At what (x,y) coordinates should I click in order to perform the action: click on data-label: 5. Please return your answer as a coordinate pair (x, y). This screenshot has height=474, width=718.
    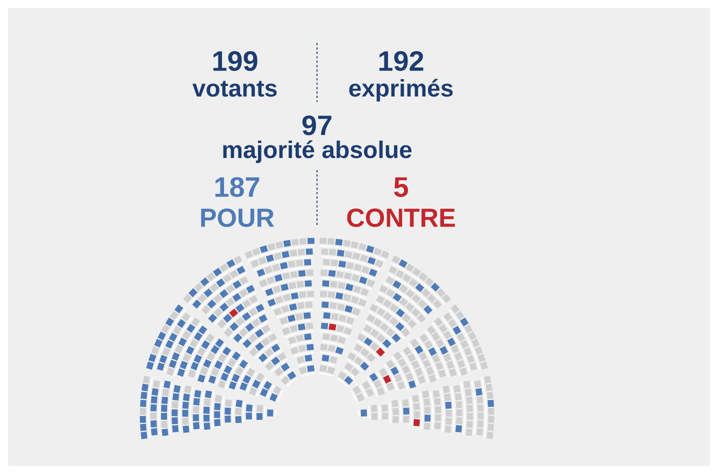
    Looking at the image, I should click on (401, 187).